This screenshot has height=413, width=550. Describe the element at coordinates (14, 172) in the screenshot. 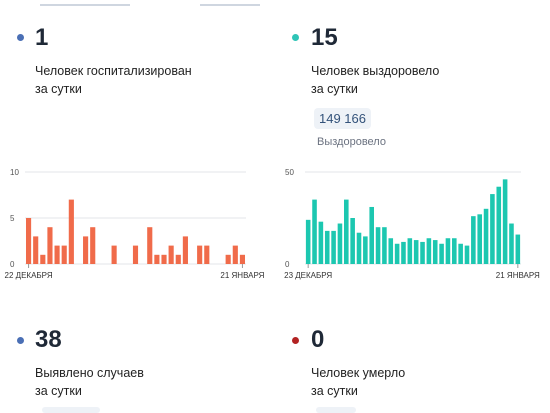

I see `y-tick-label: 10` at that location.